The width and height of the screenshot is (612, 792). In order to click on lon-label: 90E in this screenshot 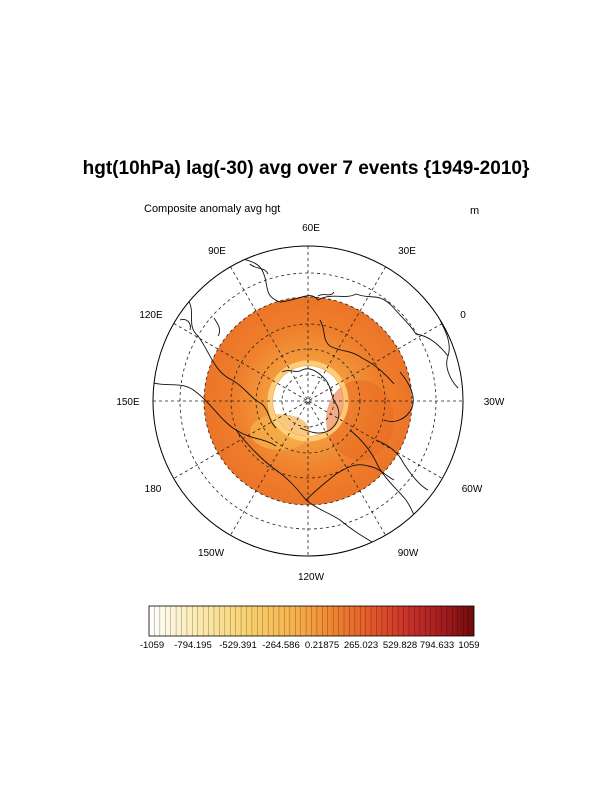, I will do `click(217, 251)`.